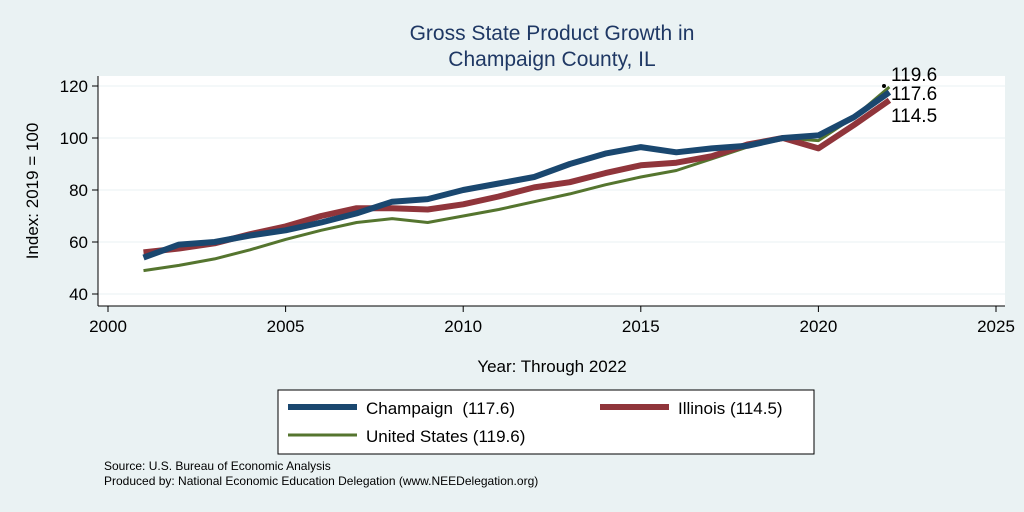 The image size is (1024, 512). What do you see at coordinates (78, 242) in the screenshot?
I see `y-tick-label: 60` at bounding box center [78, 242].